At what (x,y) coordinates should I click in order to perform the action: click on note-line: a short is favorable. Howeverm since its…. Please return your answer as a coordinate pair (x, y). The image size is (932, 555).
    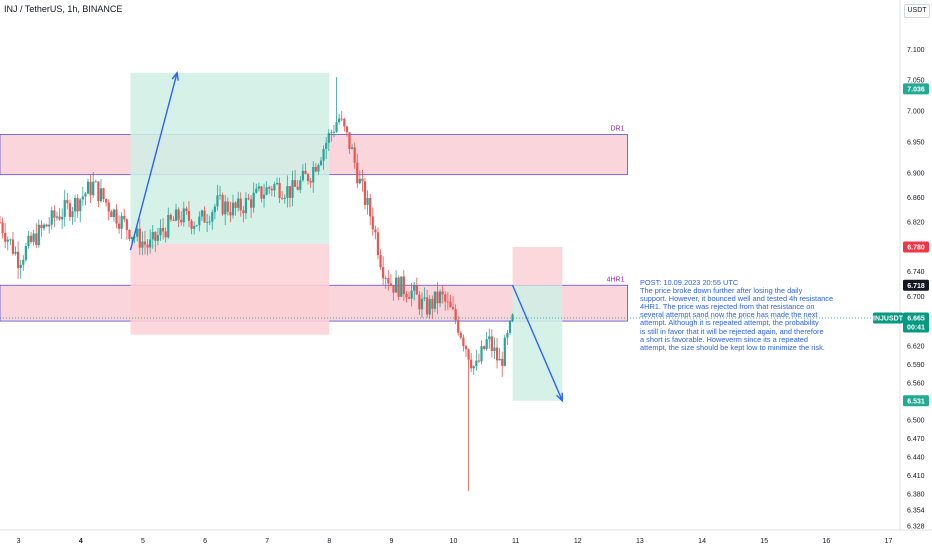
    Looking at the image, I should click on (724, 339).